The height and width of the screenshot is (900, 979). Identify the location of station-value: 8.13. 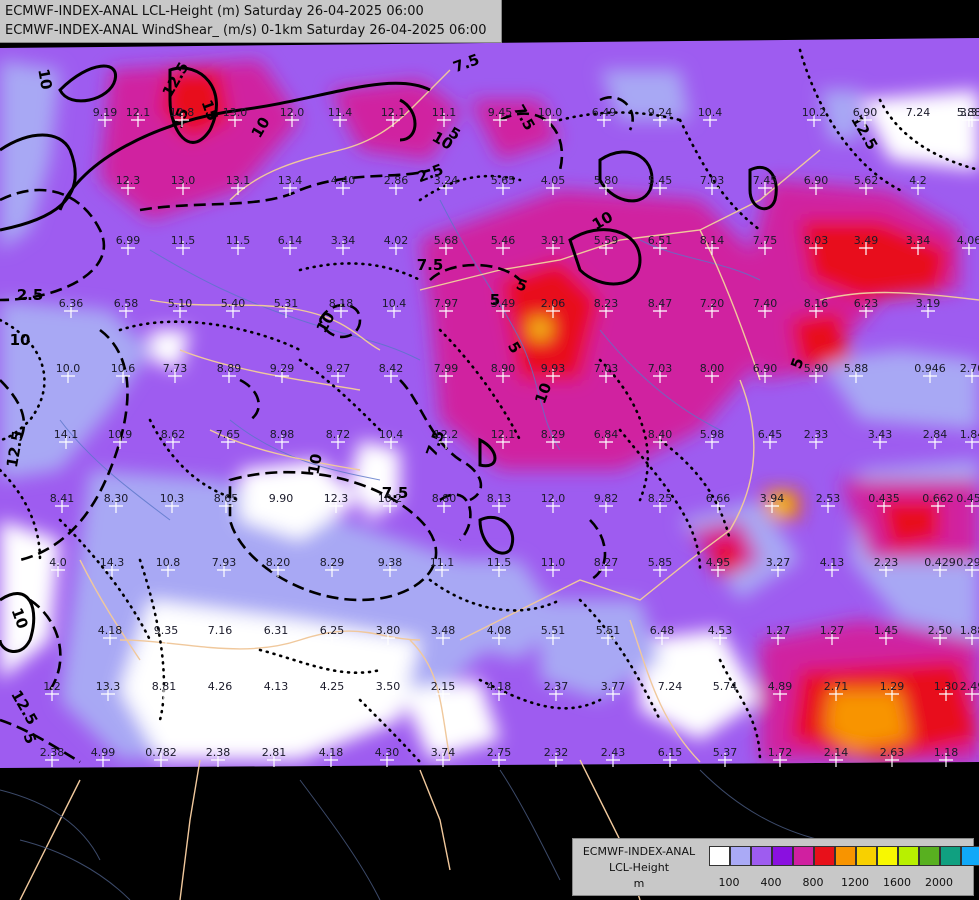
(499, 498).